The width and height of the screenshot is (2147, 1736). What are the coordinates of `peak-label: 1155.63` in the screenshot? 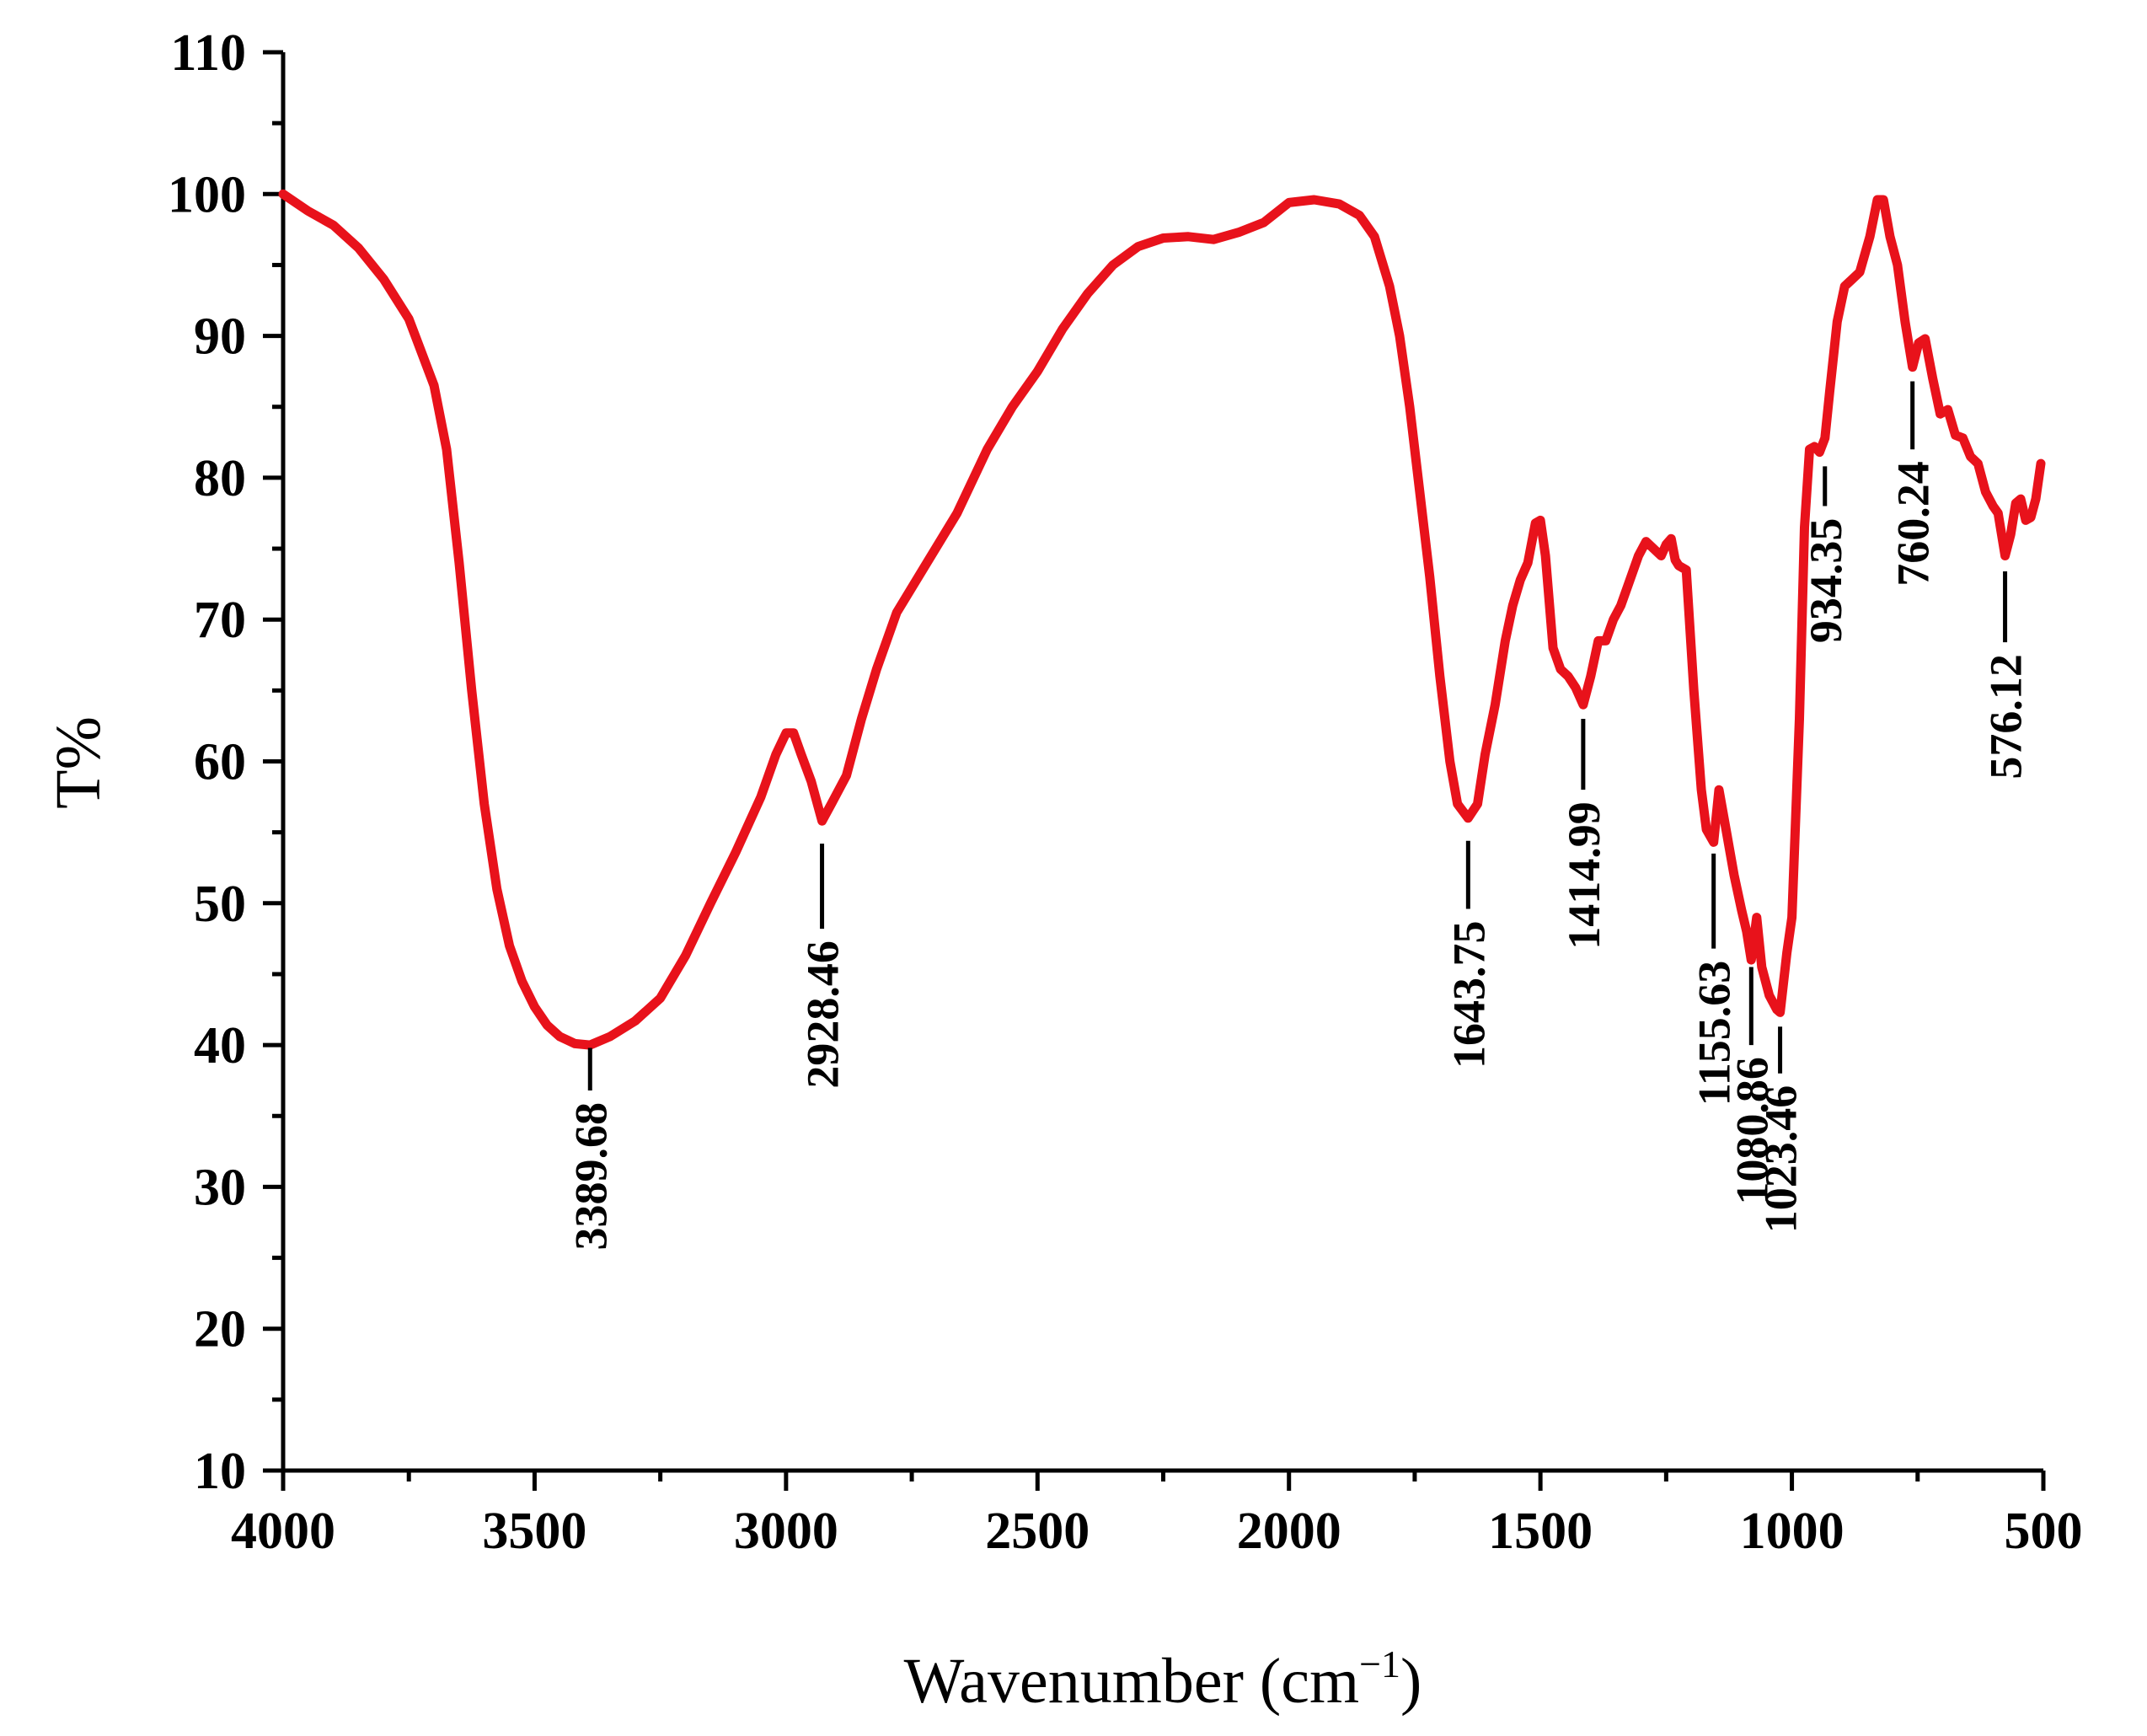 It's located at (1714, 1033).